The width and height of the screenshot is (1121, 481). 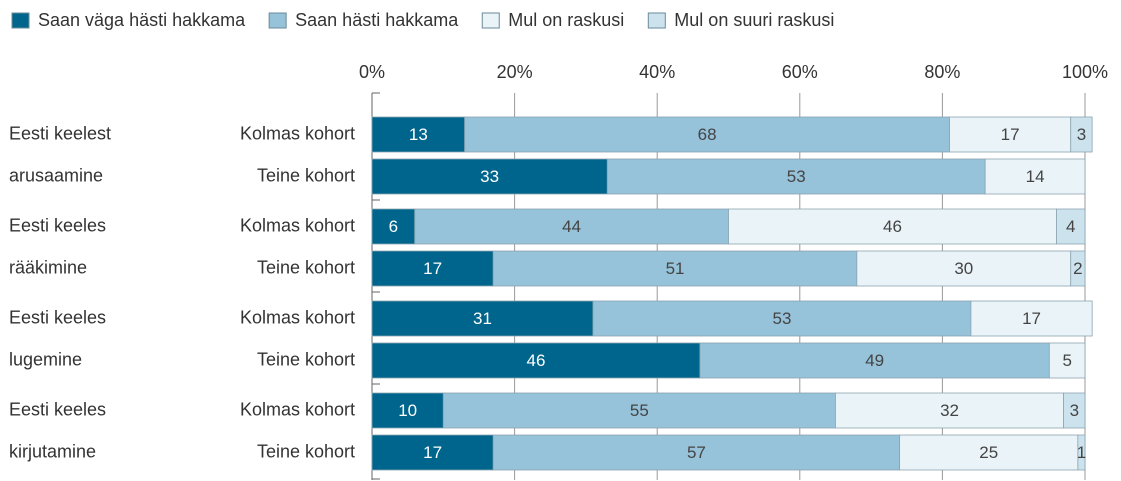 I want to click on value-label: 25, so click(x=988, y=452).